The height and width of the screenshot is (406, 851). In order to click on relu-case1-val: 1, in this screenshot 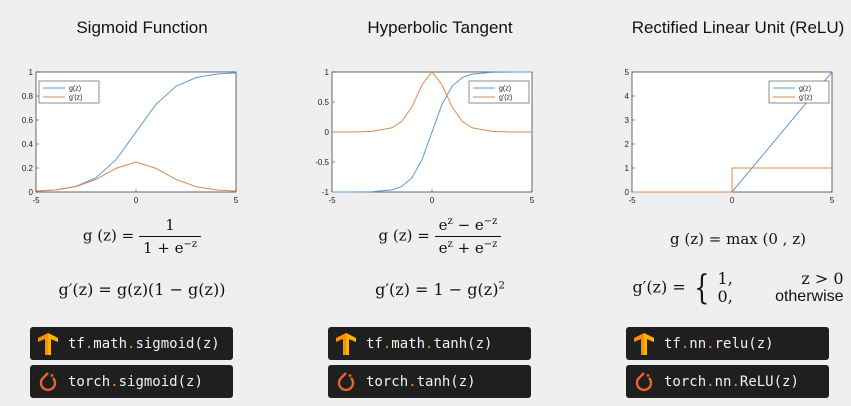, I will do `click(725, 278)`.